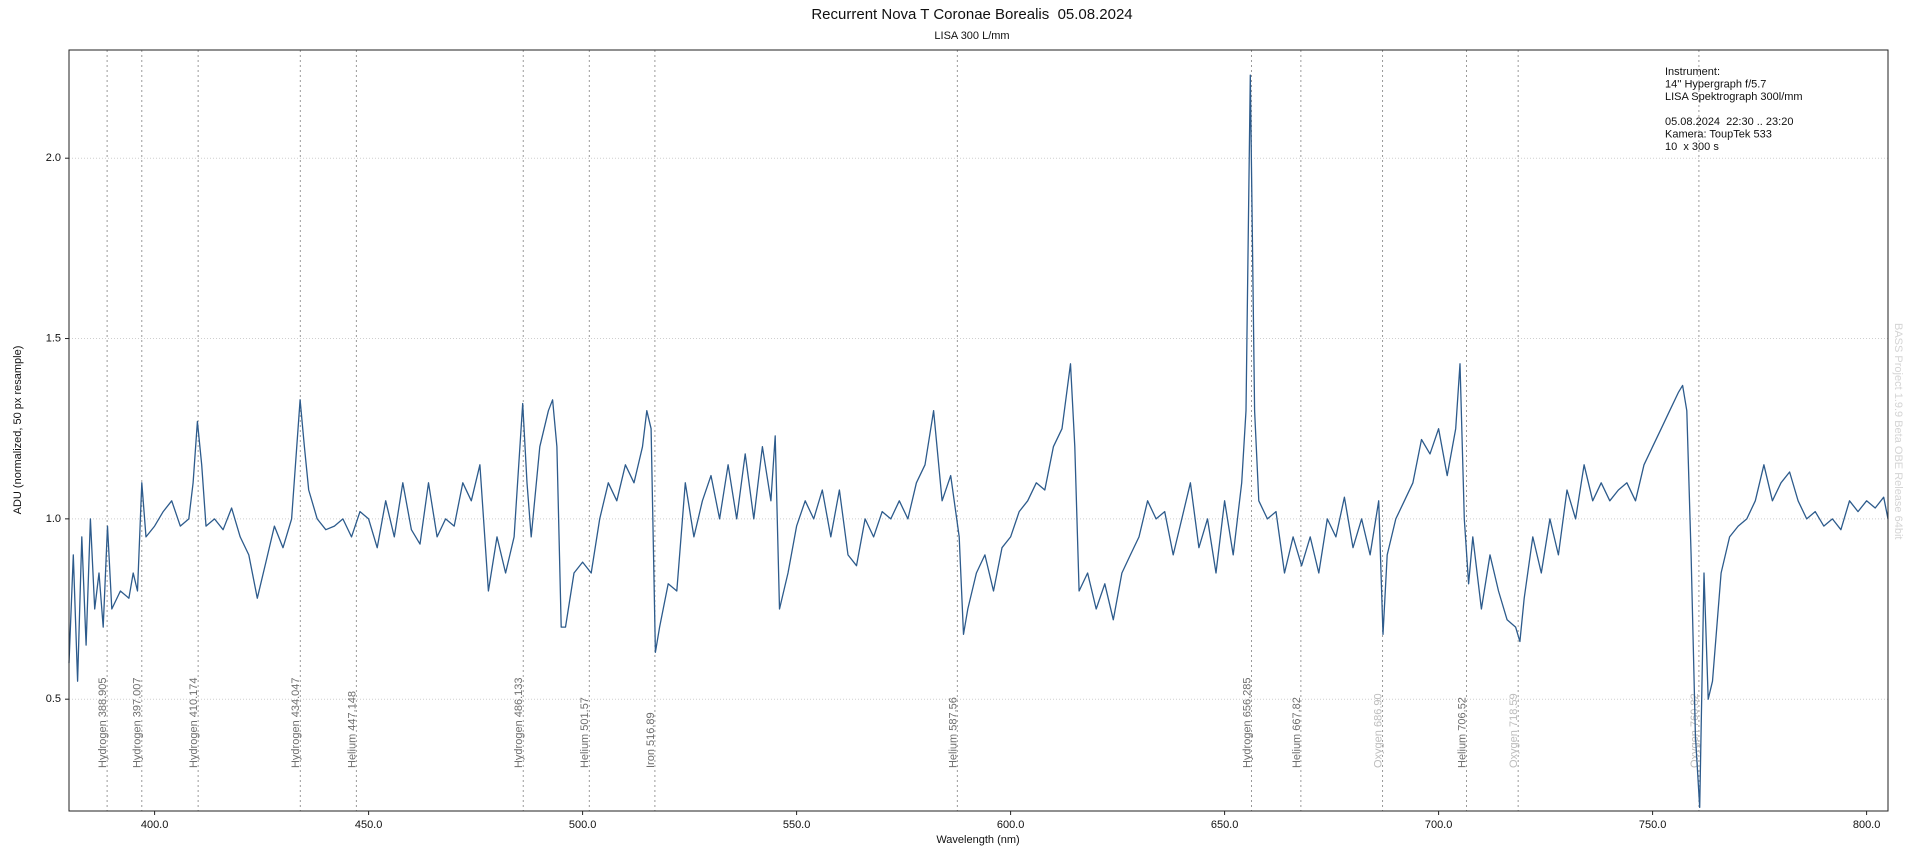 The height and width of the screenshot is (848, 1920). Describe the element at coordinates (53, 519) in the screenshot. I see `y-tick-label: 1.0` at that location.